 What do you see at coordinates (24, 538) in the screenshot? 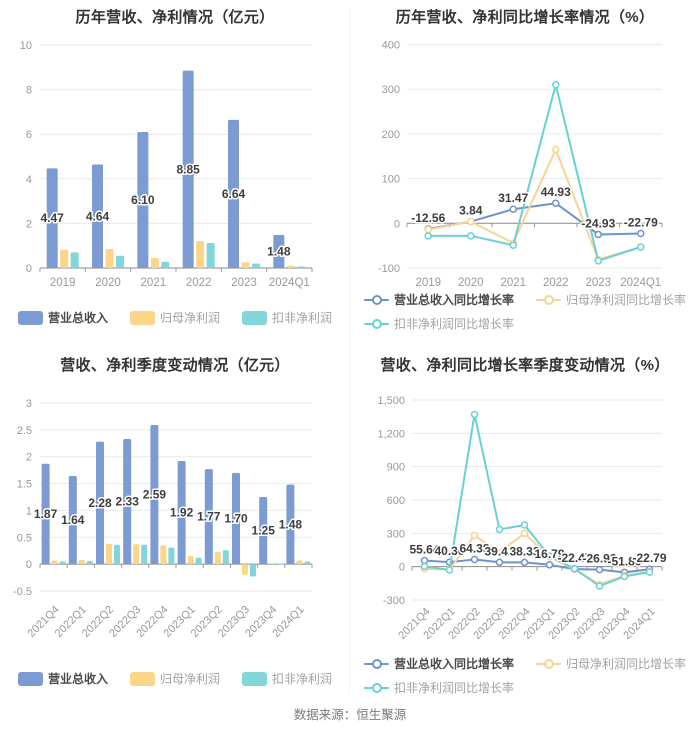
I see `y-tick-label: 0.5` at bounding box center [24, 538].